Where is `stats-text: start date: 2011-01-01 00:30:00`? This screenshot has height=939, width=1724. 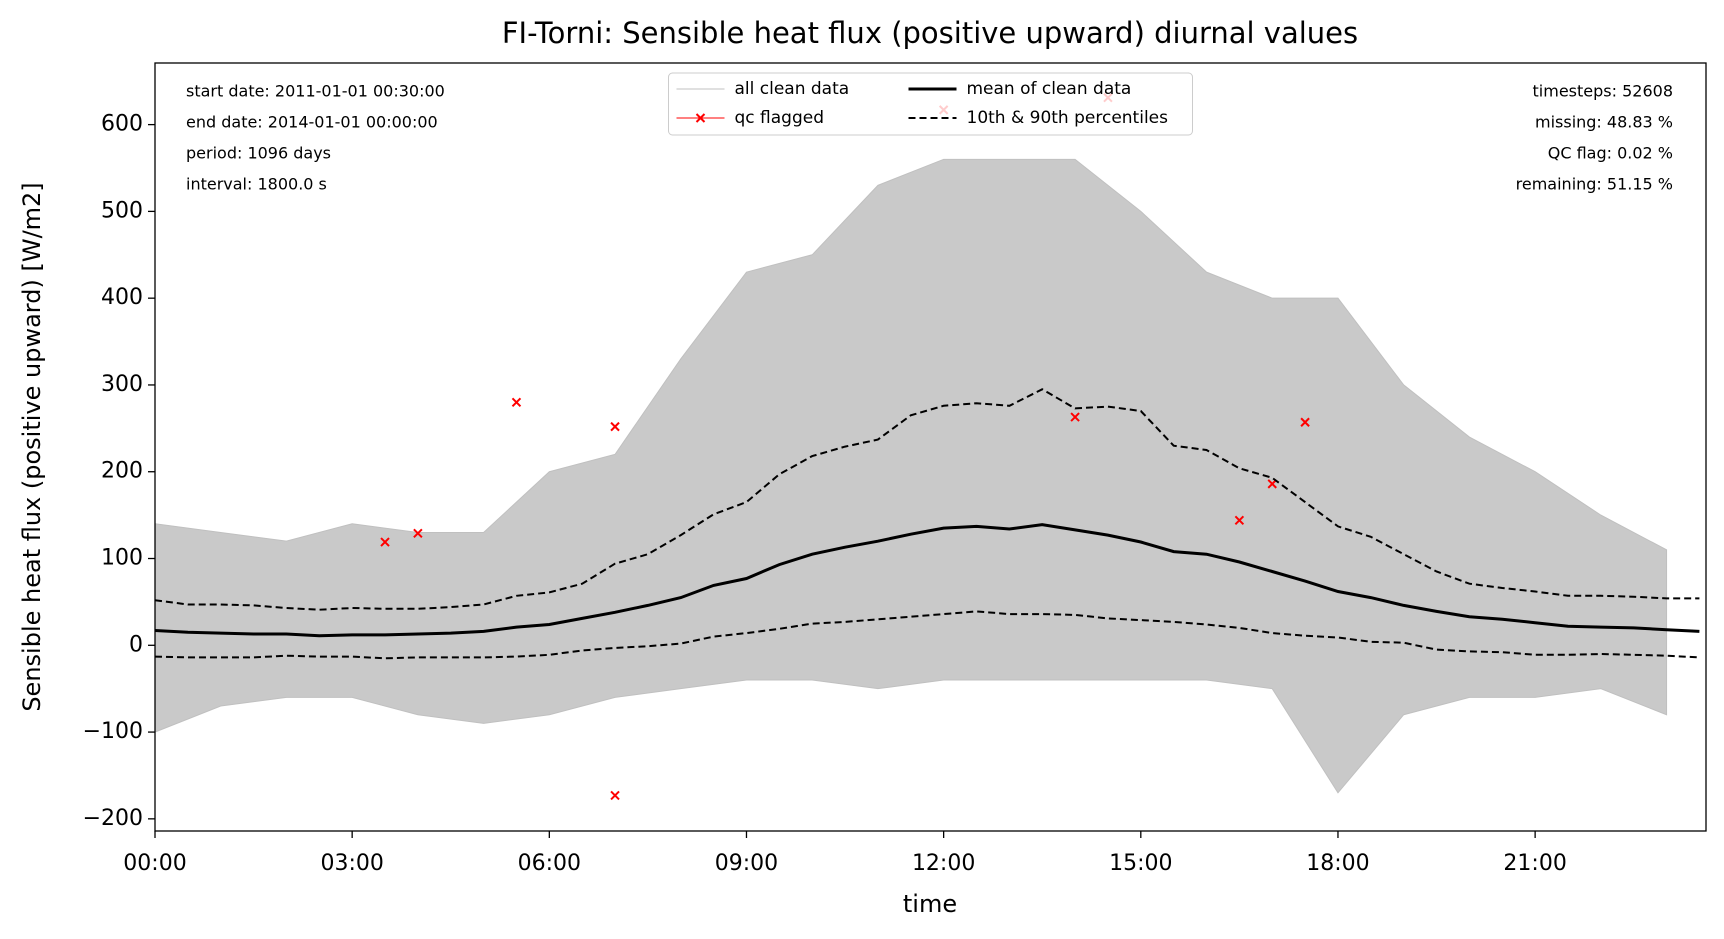
stats-text: start date: 2011-01-01 00:30:00 is located at coordinates (315, 91).